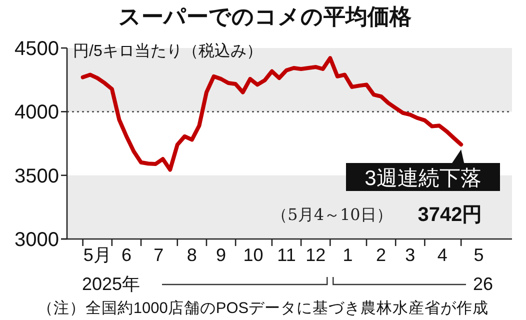  Describe the element at coordinates (253, 255) in the screenshot. I see `x-tick-label: 10` at that location.